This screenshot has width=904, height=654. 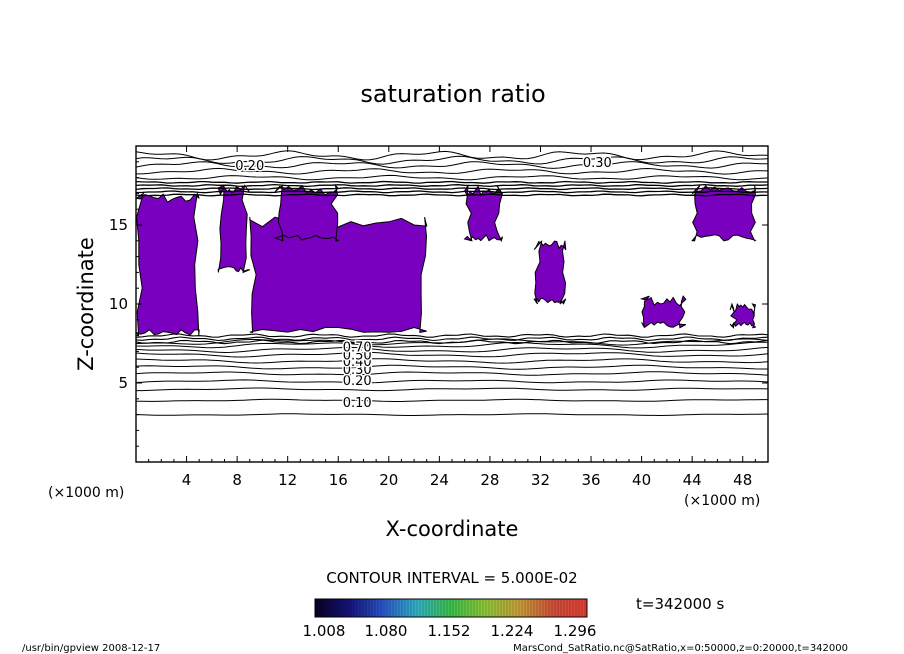 I want to click on colorbar-tick-label: 1.080, so click(x=386, y=631).